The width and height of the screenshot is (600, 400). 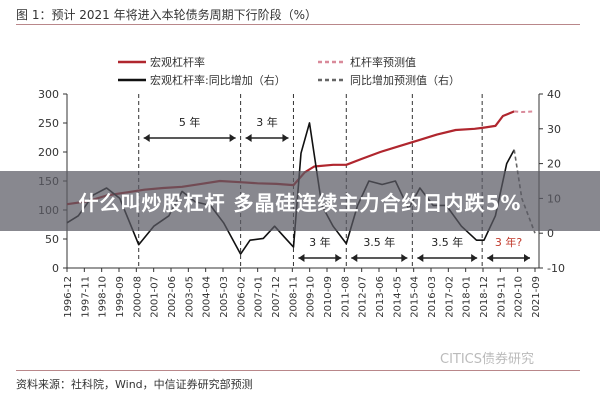 What do you see at coordinates (224, 297) in the screenshot?
I see `x-tick-label: 2005-03` at bounding box center [224, 297].